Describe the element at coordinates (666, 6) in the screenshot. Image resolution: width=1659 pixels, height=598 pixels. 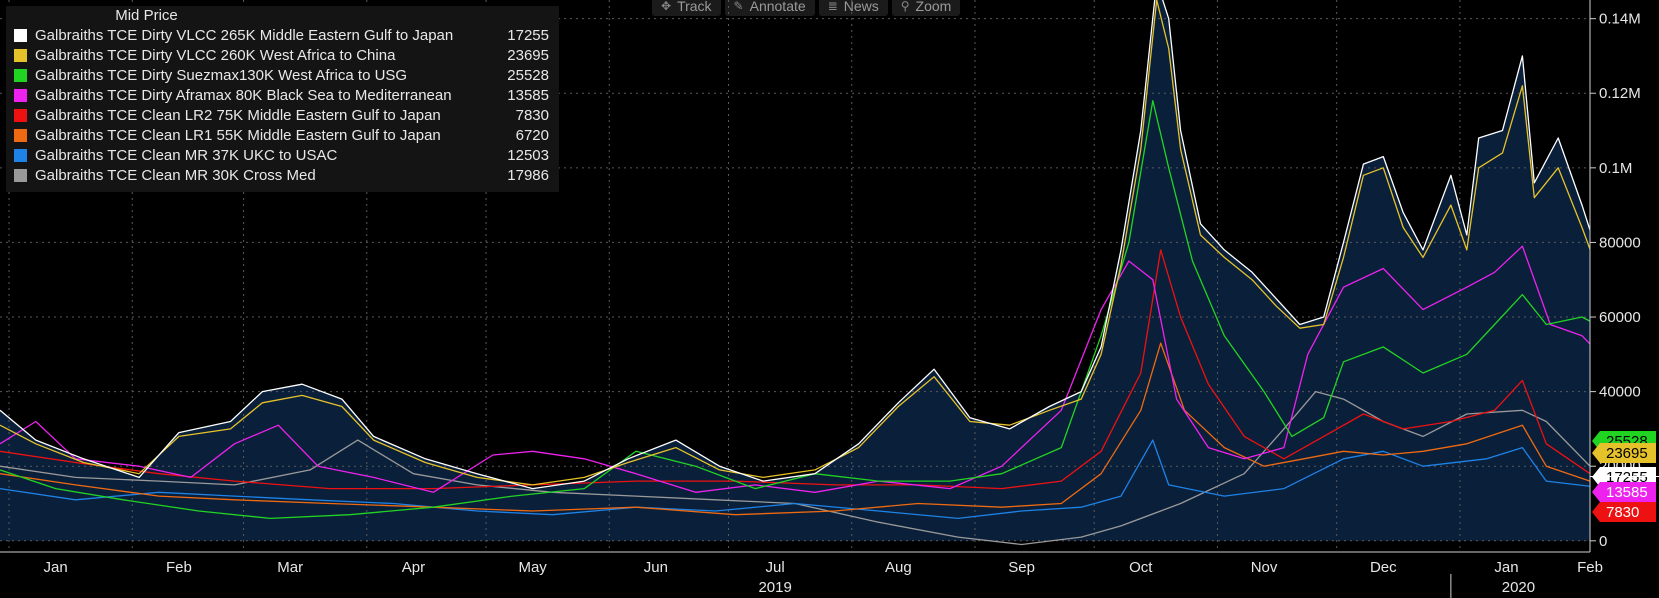
I see `crosshair-icon: ✥` at that location.